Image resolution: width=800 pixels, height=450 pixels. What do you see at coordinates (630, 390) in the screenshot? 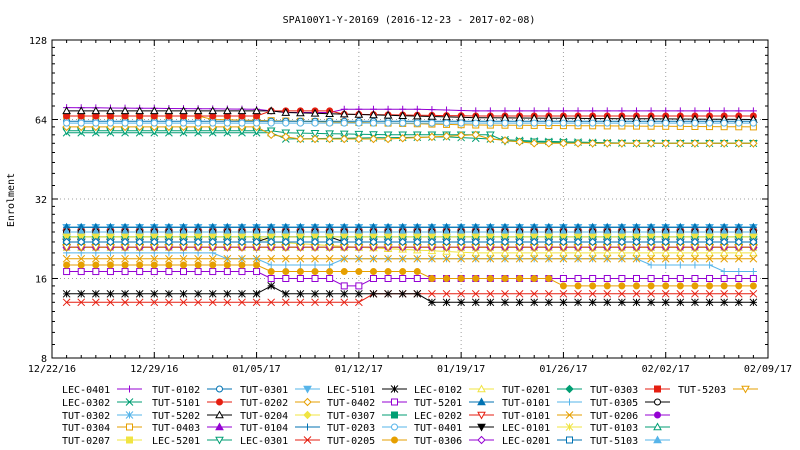
I see `legend-entry: TUT-0303` at bounding box center [630, 390].